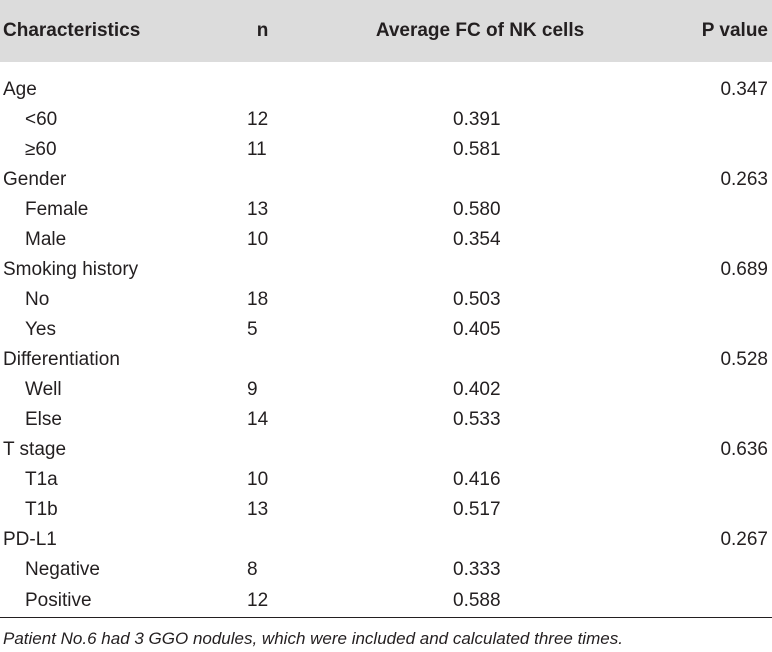 Image resolution: width=772 pixels, height=652 pixels. Describe the element at coordinates (252, 389) in the screenshot. I see `row-n: 9` at that location.